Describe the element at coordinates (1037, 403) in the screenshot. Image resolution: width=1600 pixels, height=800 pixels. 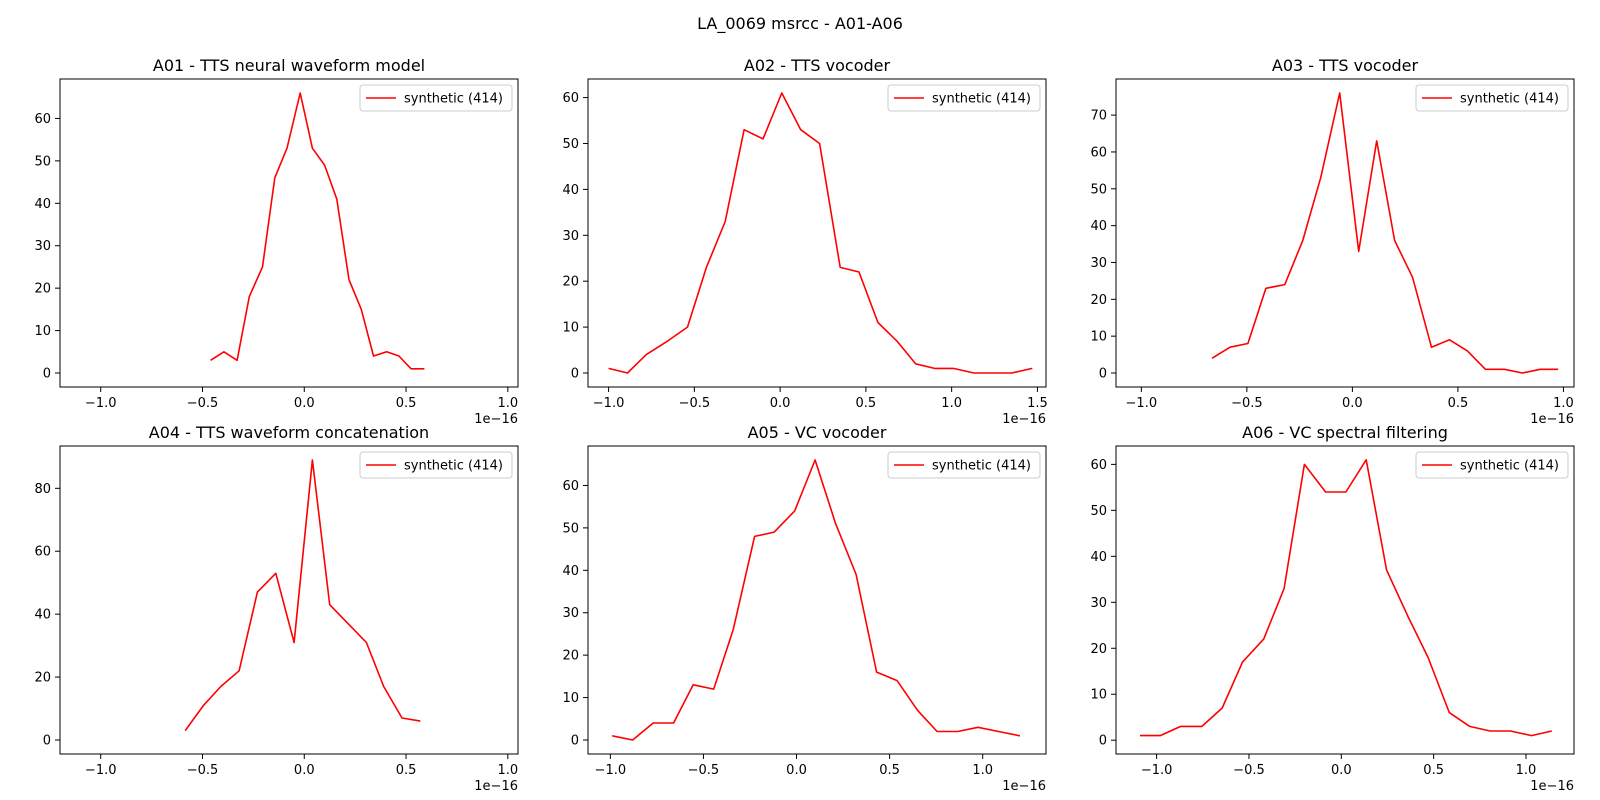
I see `chart-2-xtick-label: 1.5` at that location.